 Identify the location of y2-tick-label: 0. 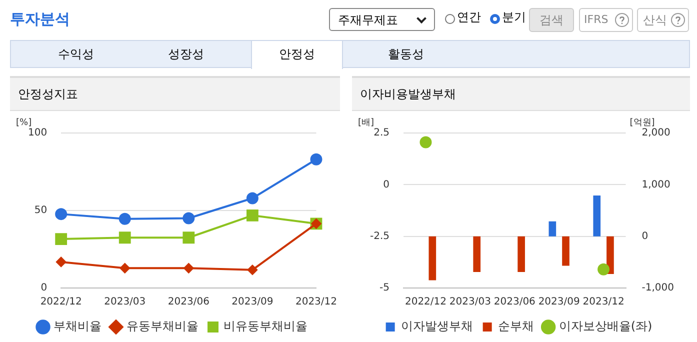
(645, 236).